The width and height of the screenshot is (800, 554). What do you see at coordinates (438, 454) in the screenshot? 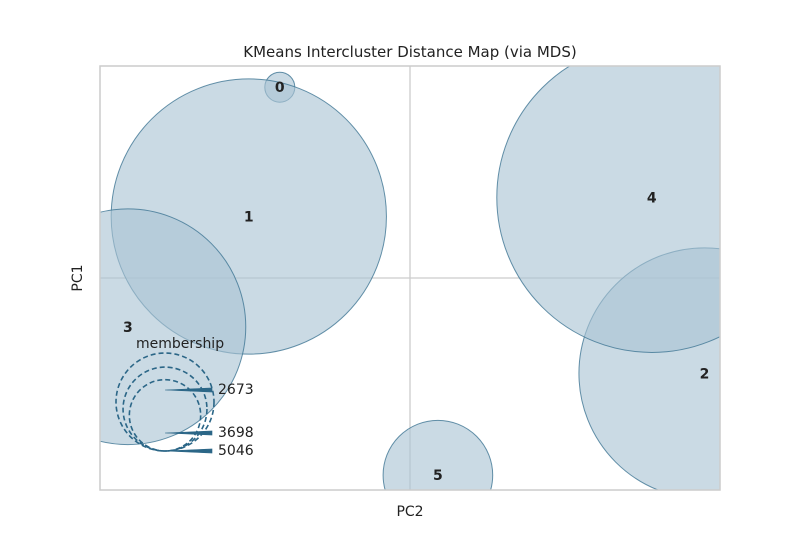
I see `cluster-5-circle` at bounding box center [438, 454].